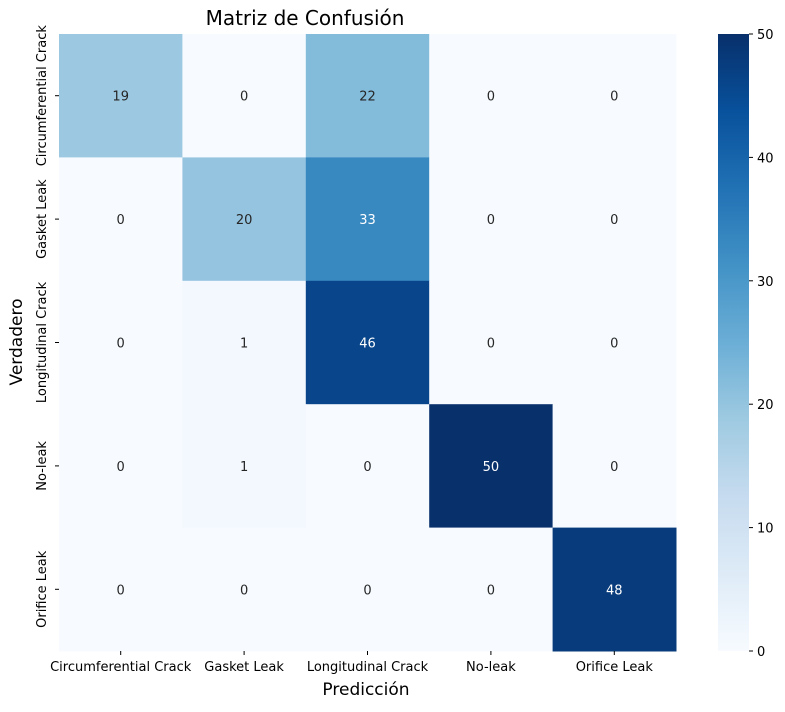 This screenshot has height=712, width=785. What do you see at coordinates (765, 282) in the screenshot?
I see `colorbar-tick-label: 30` at bounding box center [765, 282].